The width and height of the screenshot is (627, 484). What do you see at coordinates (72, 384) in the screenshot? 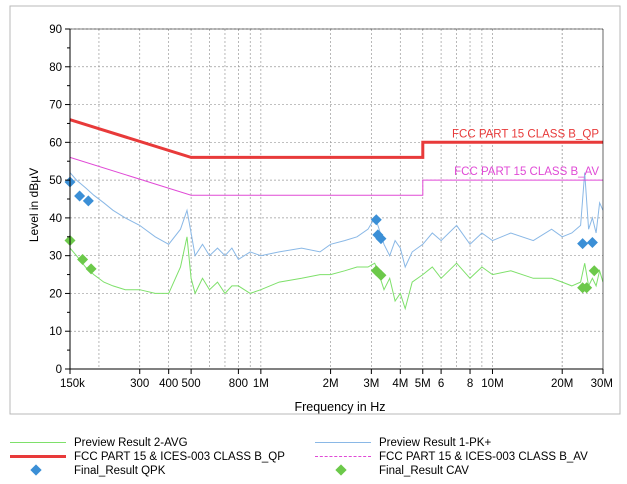
I see `x-tick-label: 150k` at bounding box center [72, 384].